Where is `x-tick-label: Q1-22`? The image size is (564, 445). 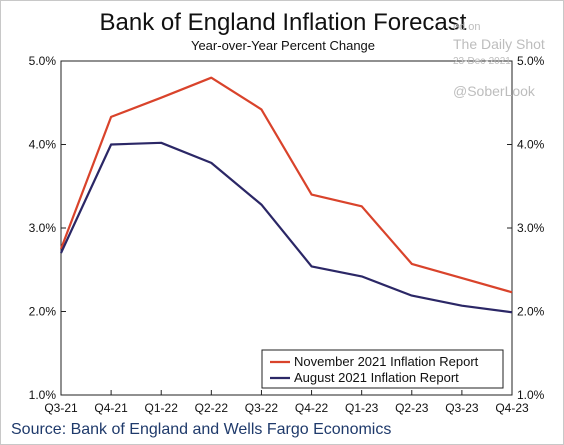
x-tick-label: Q1-22 is located at coordinates (162, 408).